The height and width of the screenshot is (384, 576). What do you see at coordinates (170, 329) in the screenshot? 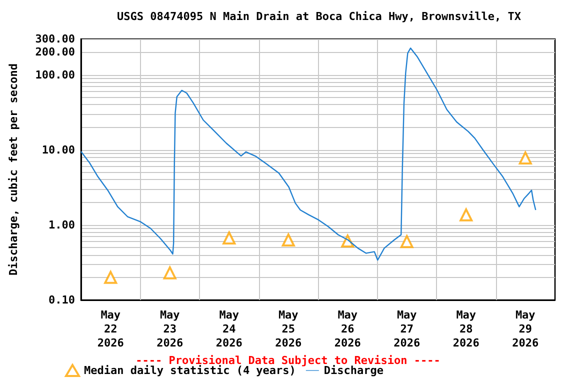
I see `x-tick-label: May 23 2026` at bounding box center [170, 329].